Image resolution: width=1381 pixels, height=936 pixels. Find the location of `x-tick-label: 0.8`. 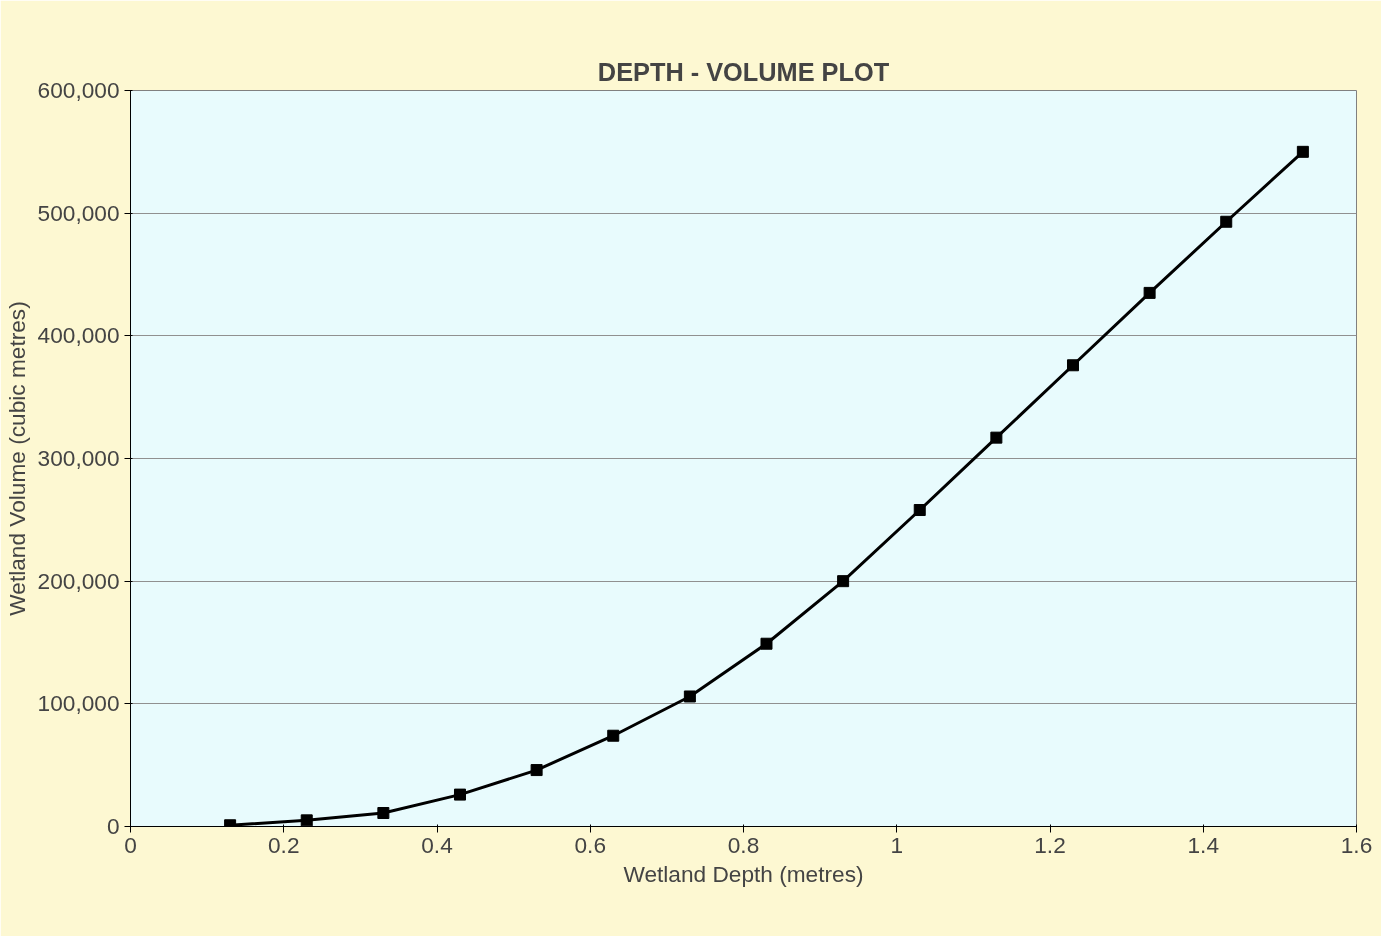

x-tick-label: 0.8 is located at coordinates (743, 844).